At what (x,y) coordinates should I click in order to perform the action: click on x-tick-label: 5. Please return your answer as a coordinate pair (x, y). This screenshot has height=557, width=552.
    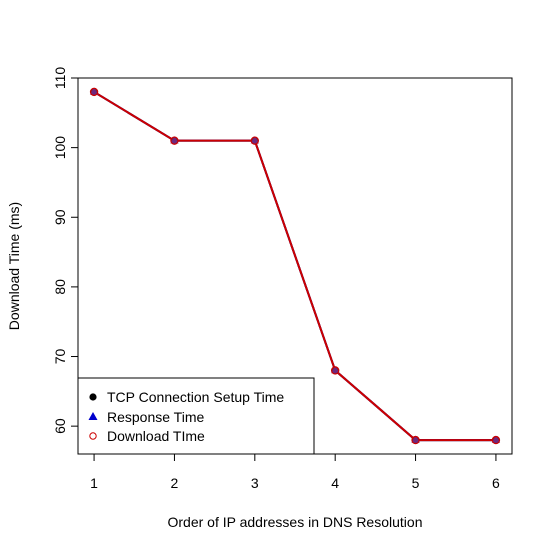
    Looking at the image, I should click on (416, 483).